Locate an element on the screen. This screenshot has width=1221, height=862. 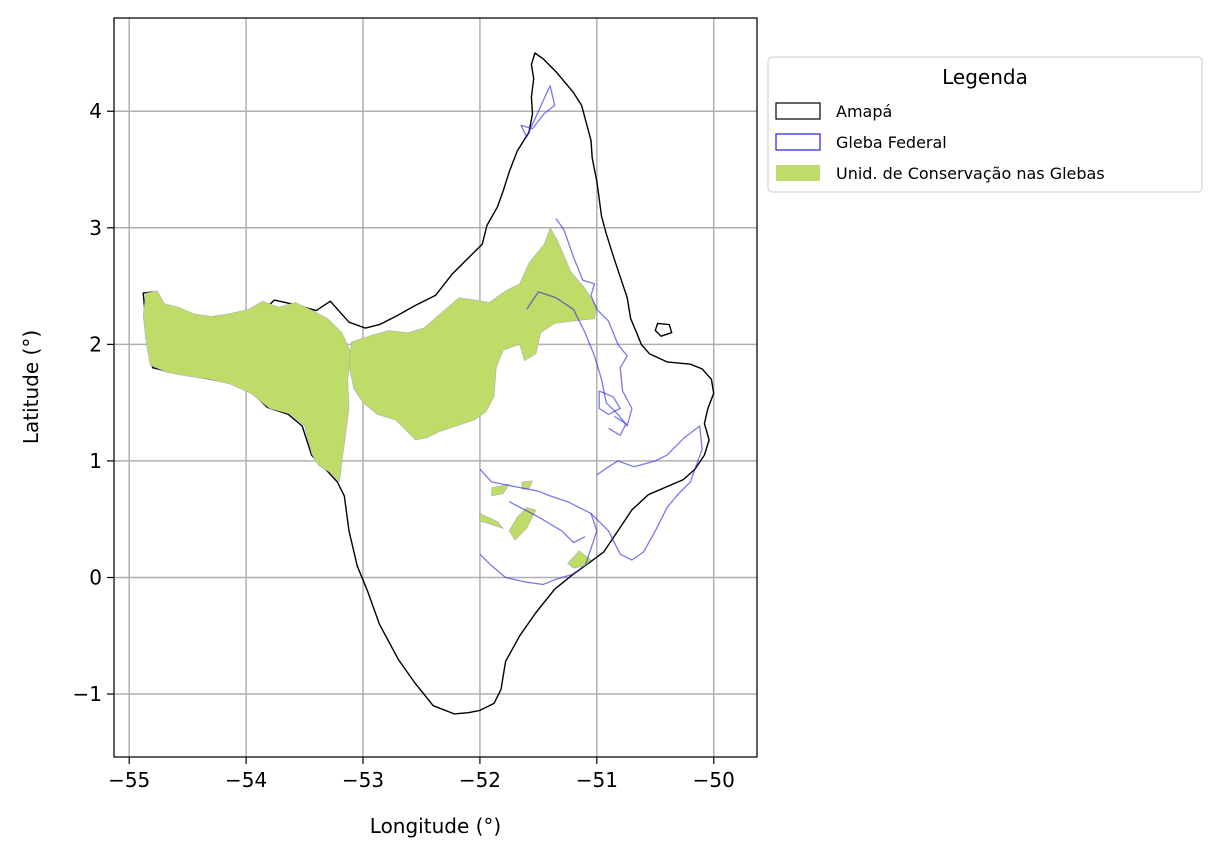
y-tick-label: 4 is located at coordinates (95, 111).